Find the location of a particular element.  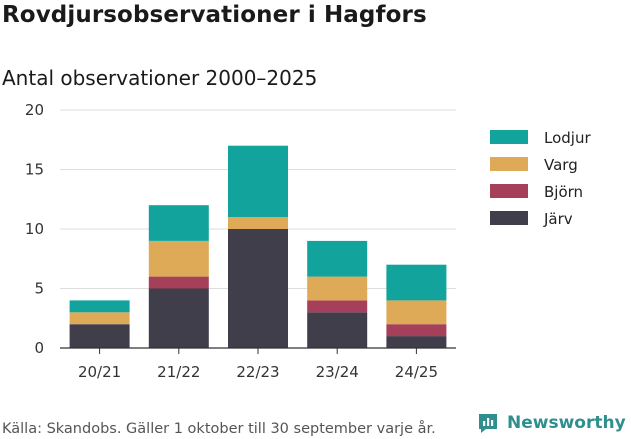

legend-swatch-järv is located at coordinates (509, 218).